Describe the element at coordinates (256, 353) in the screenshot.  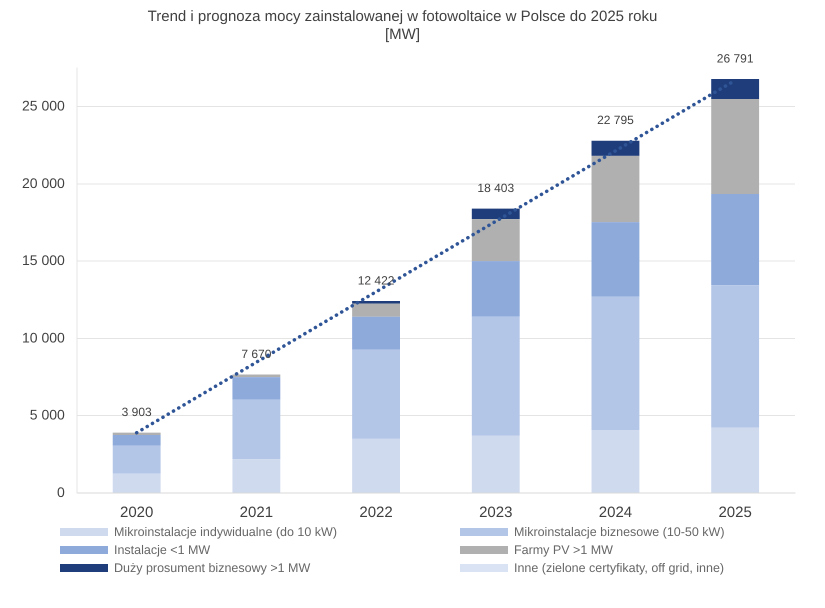
I see `total-label: 7 670` at that location.